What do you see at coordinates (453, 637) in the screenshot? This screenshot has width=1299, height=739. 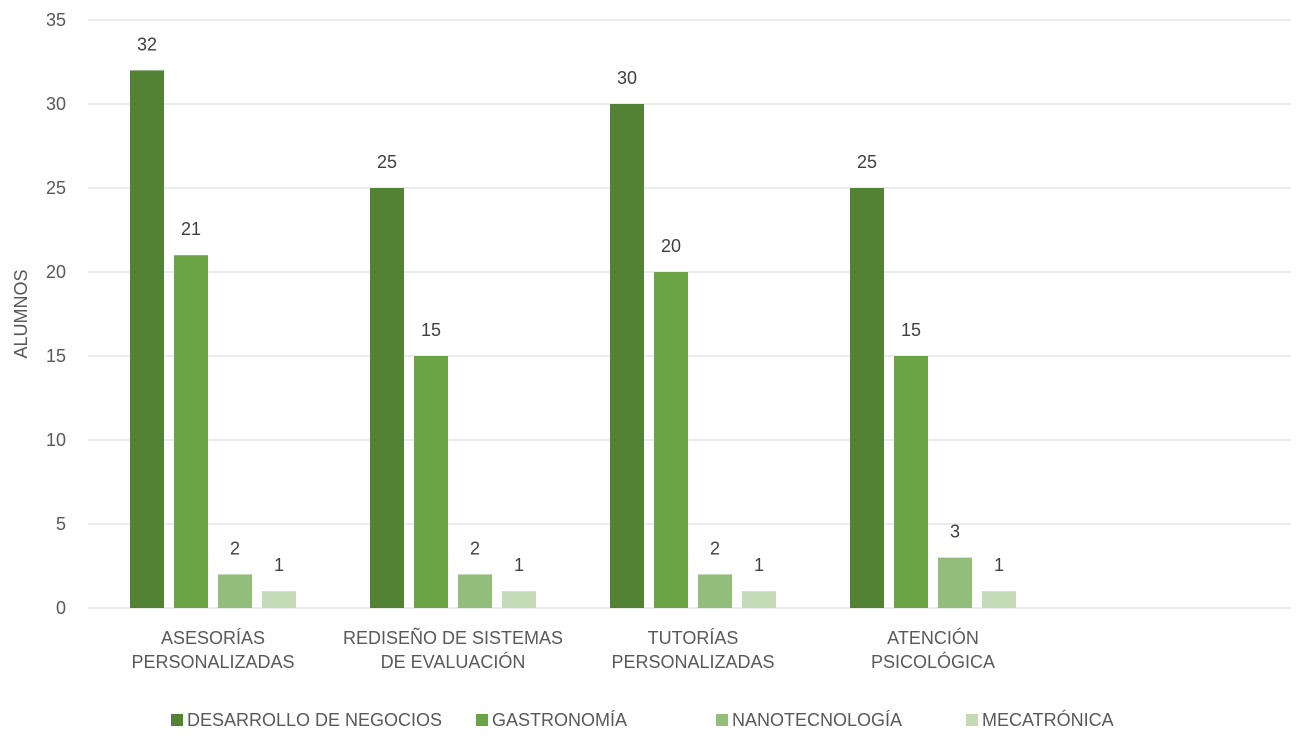 I see `x-category-label: REDISEÑO DE SISTEMAS` at bounding box center [453, 637].